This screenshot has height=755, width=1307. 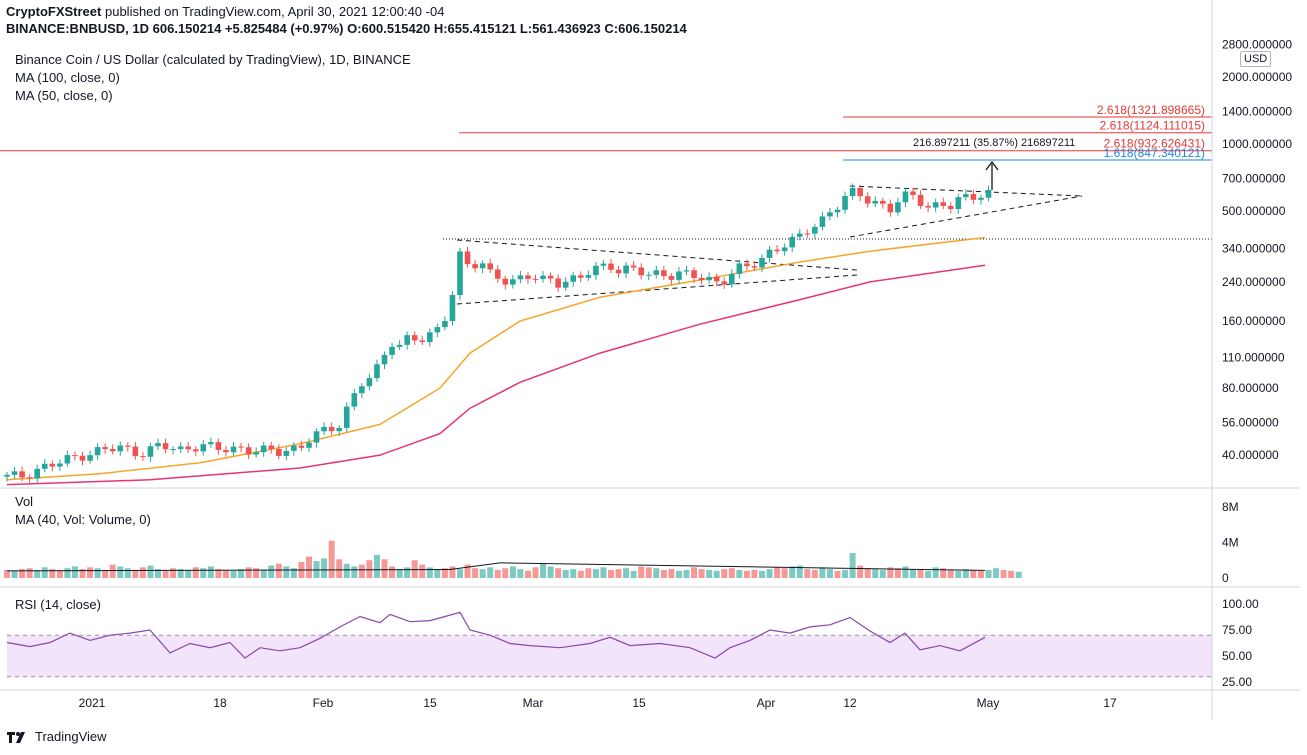 I want to click on time-tick-label: Mar, so click(x=533, y=703).